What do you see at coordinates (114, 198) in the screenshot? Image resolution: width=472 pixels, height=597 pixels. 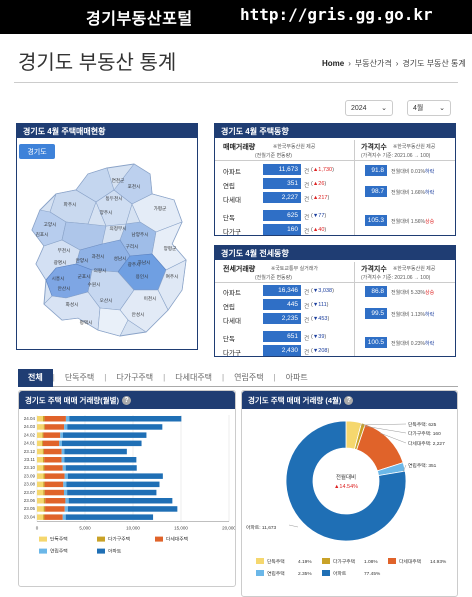 I see `map-region-label: 동두천시` at bounding box center [114, 198].